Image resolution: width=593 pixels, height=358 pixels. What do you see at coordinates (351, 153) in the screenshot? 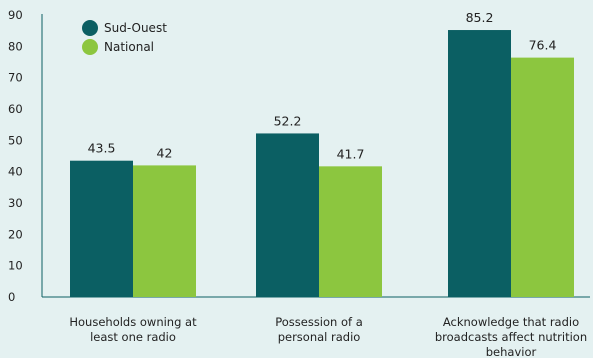
I see `data-label: 41.7` at bounding box center [351, 153].